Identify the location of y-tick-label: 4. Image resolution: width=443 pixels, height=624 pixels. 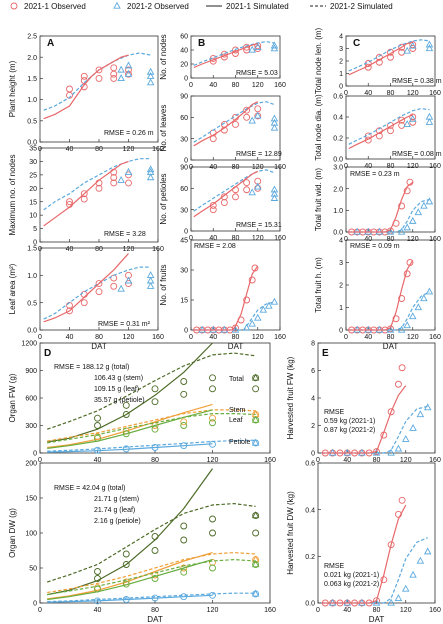
(341, 241).